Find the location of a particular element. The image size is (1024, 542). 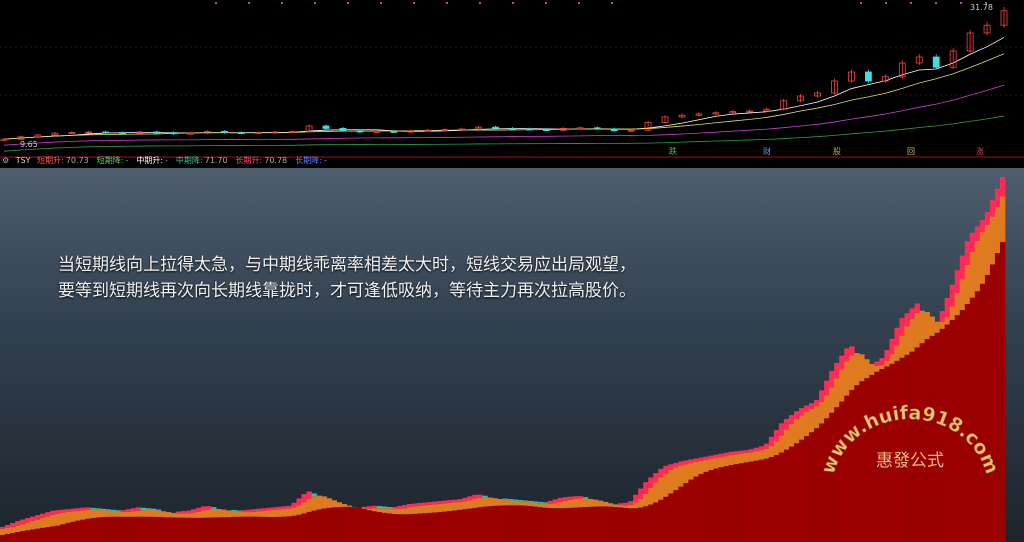

event-marker: 回 is located at coordinates (911, 151).